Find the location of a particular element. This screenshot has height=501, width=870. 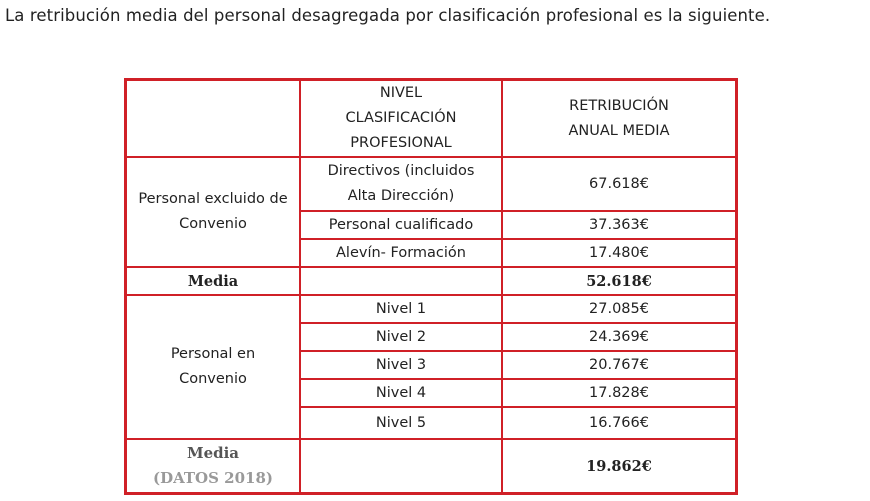

table-row: Personal cualificado 37.363€ is located at coordinates (431, 225).